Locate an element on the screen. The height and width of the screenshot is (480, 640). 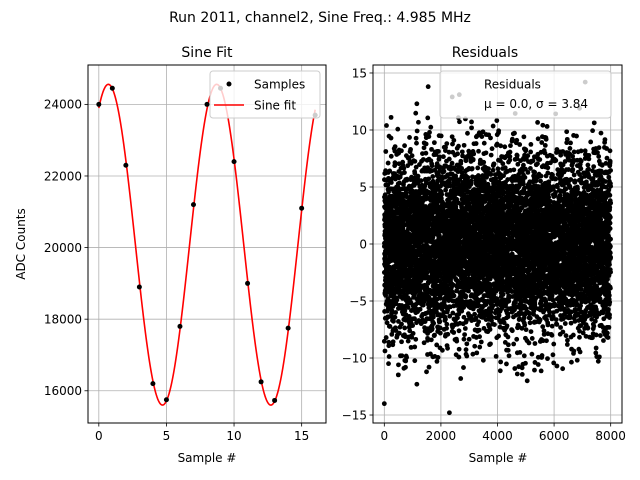
sine-fit-x-tick-label: 15 is located at coordinates (301, 436).